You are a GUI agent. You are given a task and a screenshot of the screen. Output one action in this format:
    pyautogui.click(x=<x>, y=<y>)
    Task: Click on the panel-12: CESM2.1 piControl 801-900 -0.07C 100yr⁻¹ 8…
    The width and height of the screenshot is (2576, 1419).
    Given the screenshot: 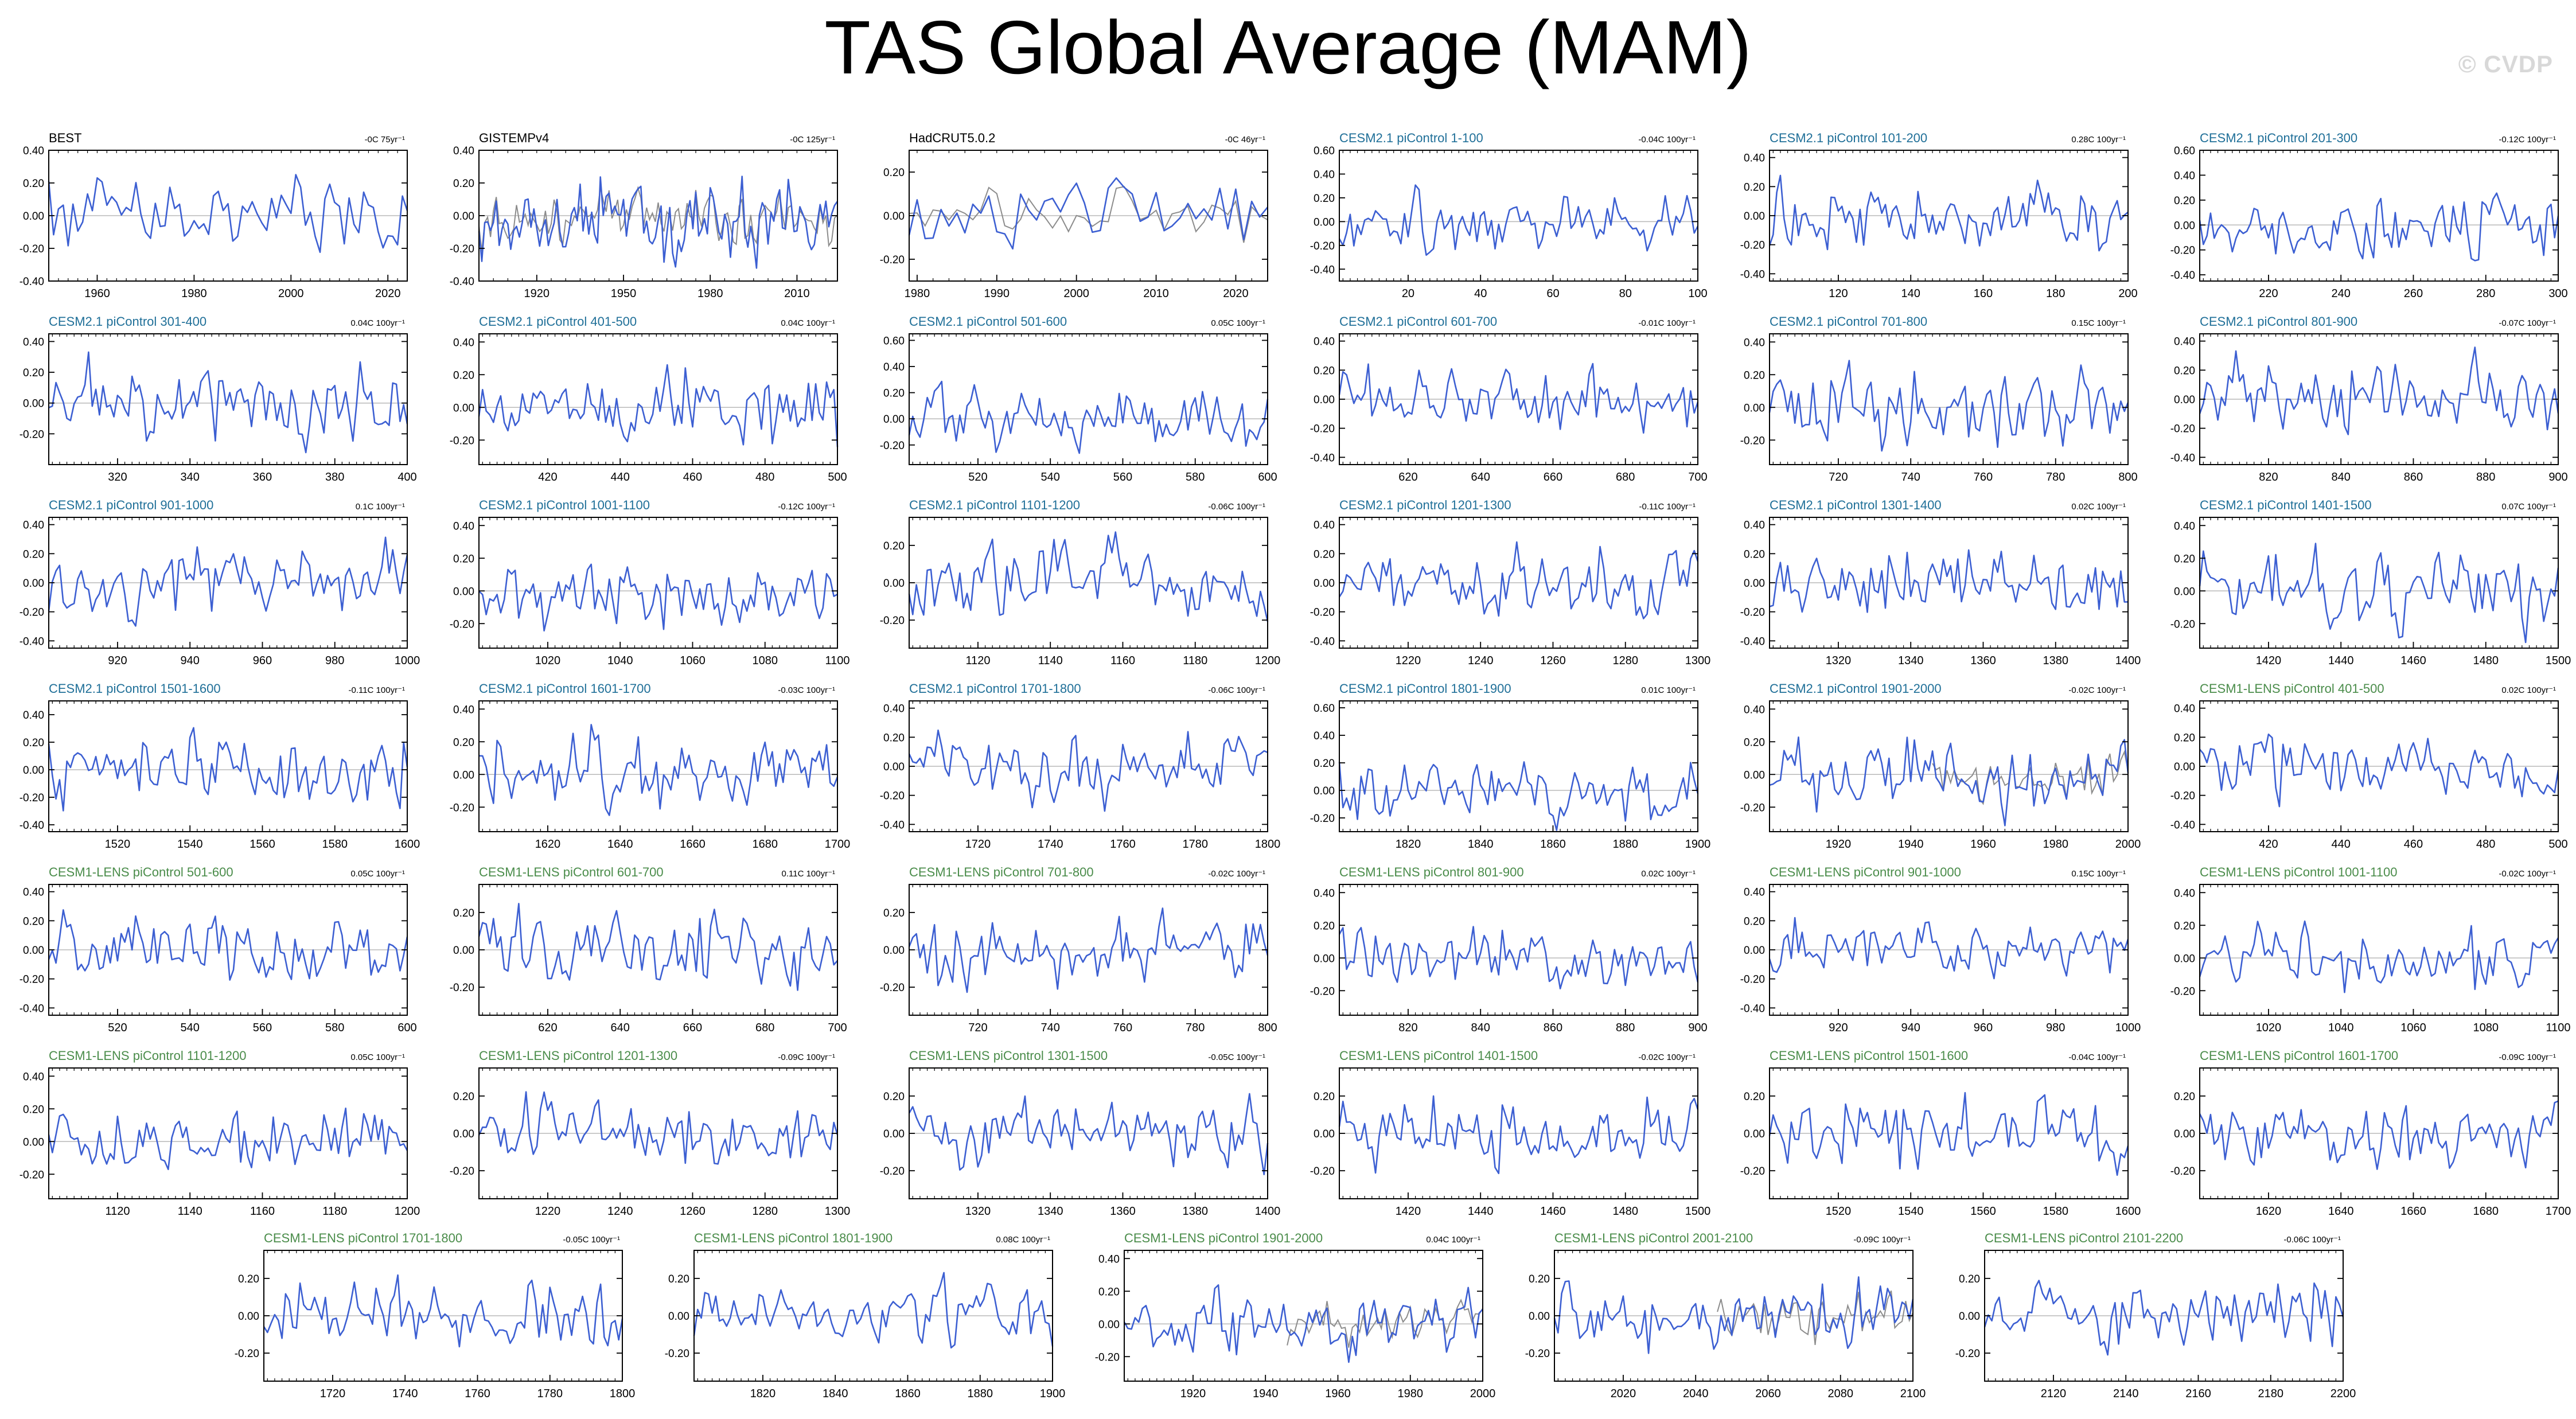 What is the action you would take?
    pyautogui.click(x=2369, y=399)
    